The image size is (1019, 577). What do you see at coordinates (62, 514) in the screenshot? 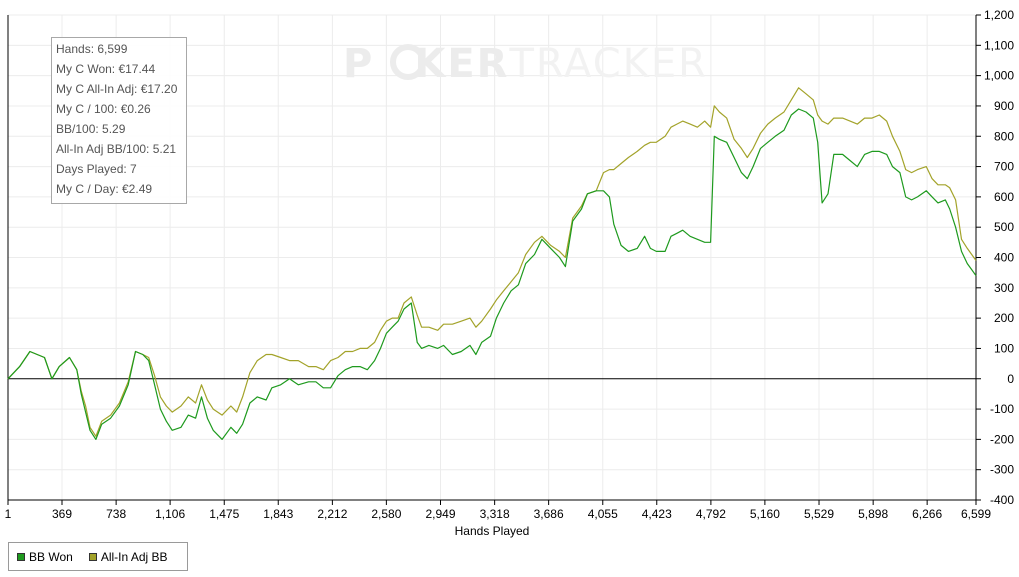
I see `x-tick-label: 369` at bounding box center [62, 514].